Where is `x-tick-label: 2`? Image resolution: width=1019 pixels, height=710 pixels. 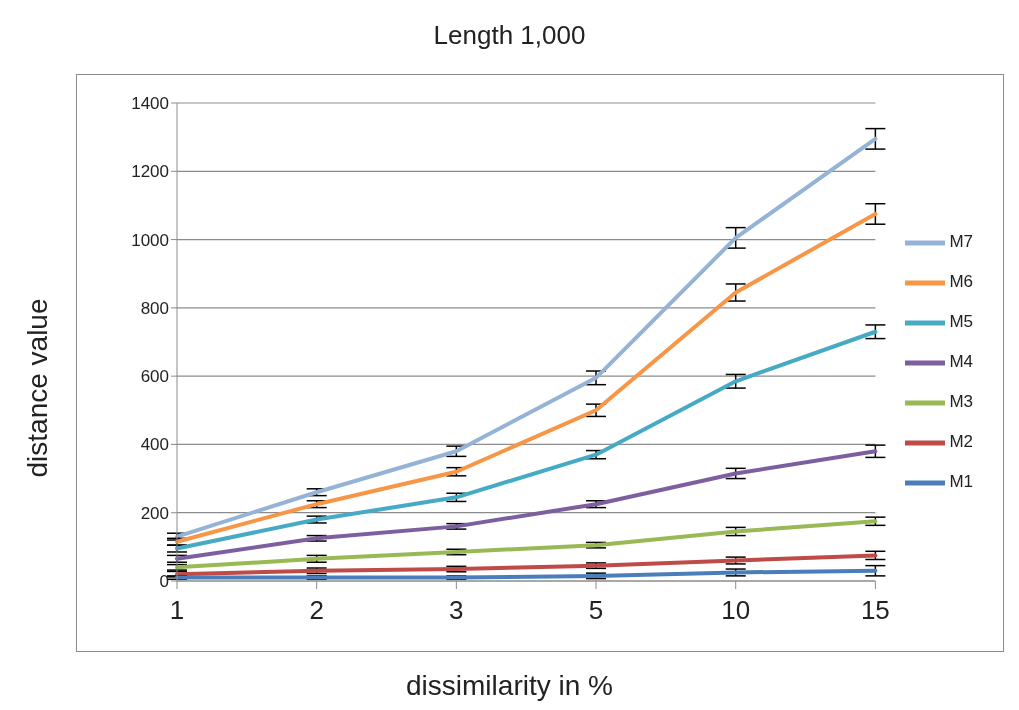 x-tick-label: 2 is located at coordinates (316, 610).